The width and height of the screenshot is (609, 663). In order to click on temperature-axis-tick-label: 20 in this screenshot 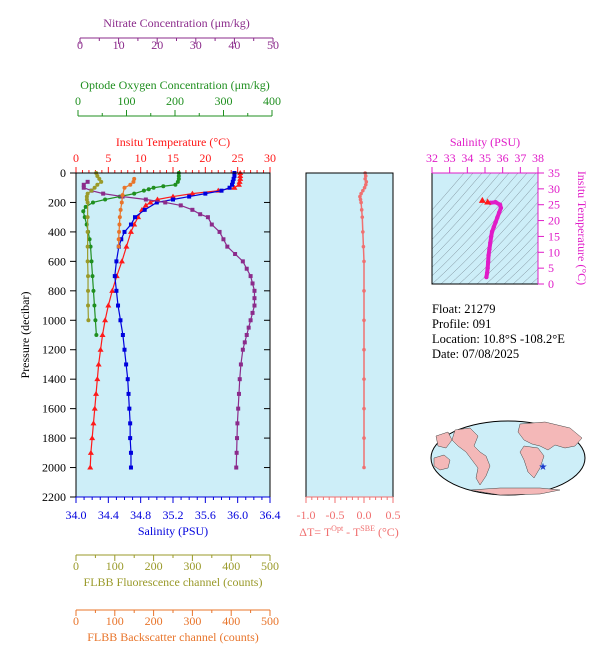, I will do `click(205, 158)`.